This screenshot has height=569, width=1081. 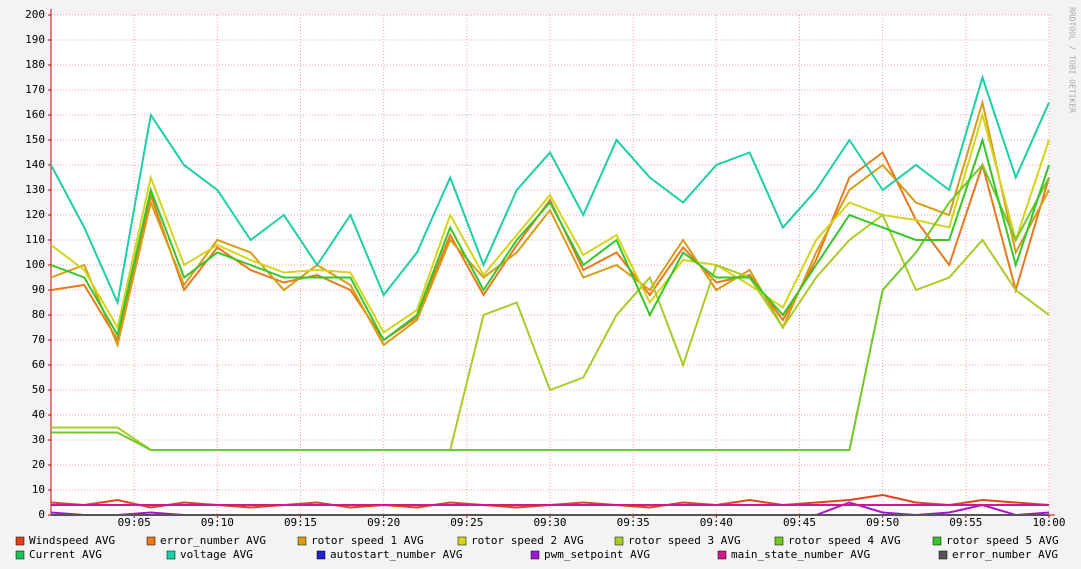 What do you see at coordinates (134, 522) in the screenshot?
I see `x-tick-label: 09:05` at bounding box center [134, 522].